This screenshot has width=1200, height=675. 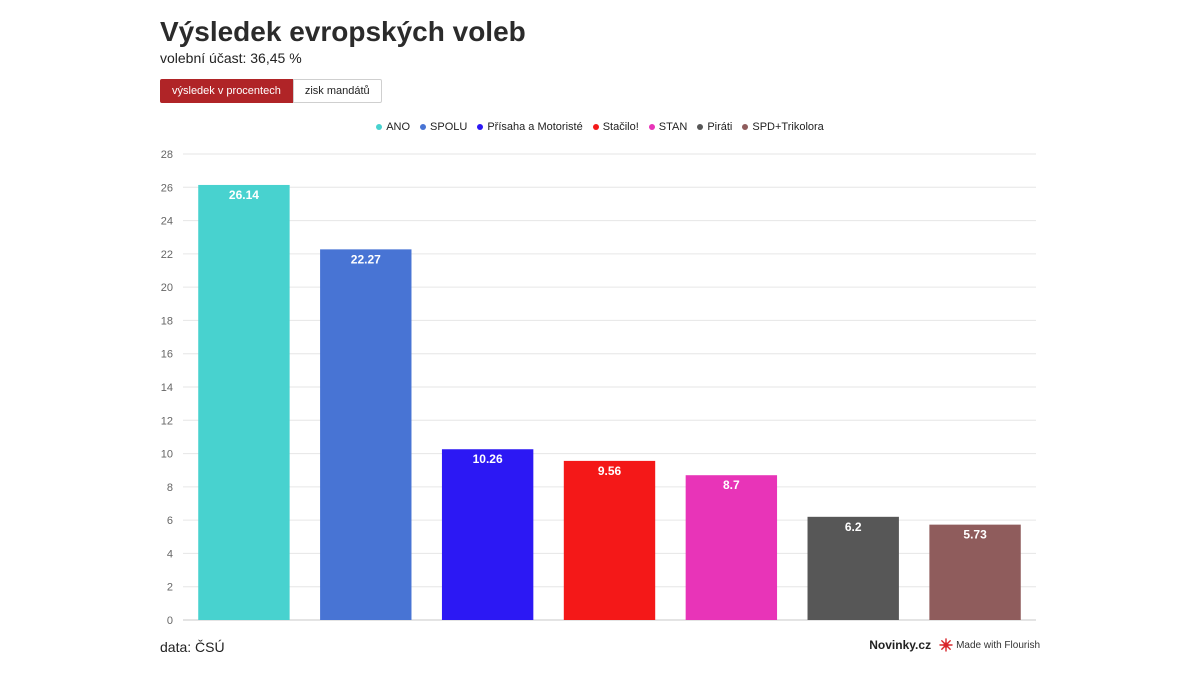 I want to click on y-tick-label: 26, so click(x=167, y=188).